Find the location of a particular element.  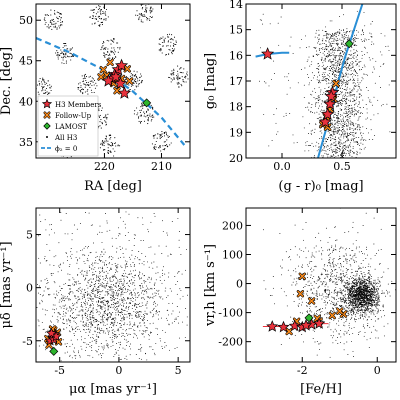

legend-label-h3: H3 Members is located at coordinates (78, 105).